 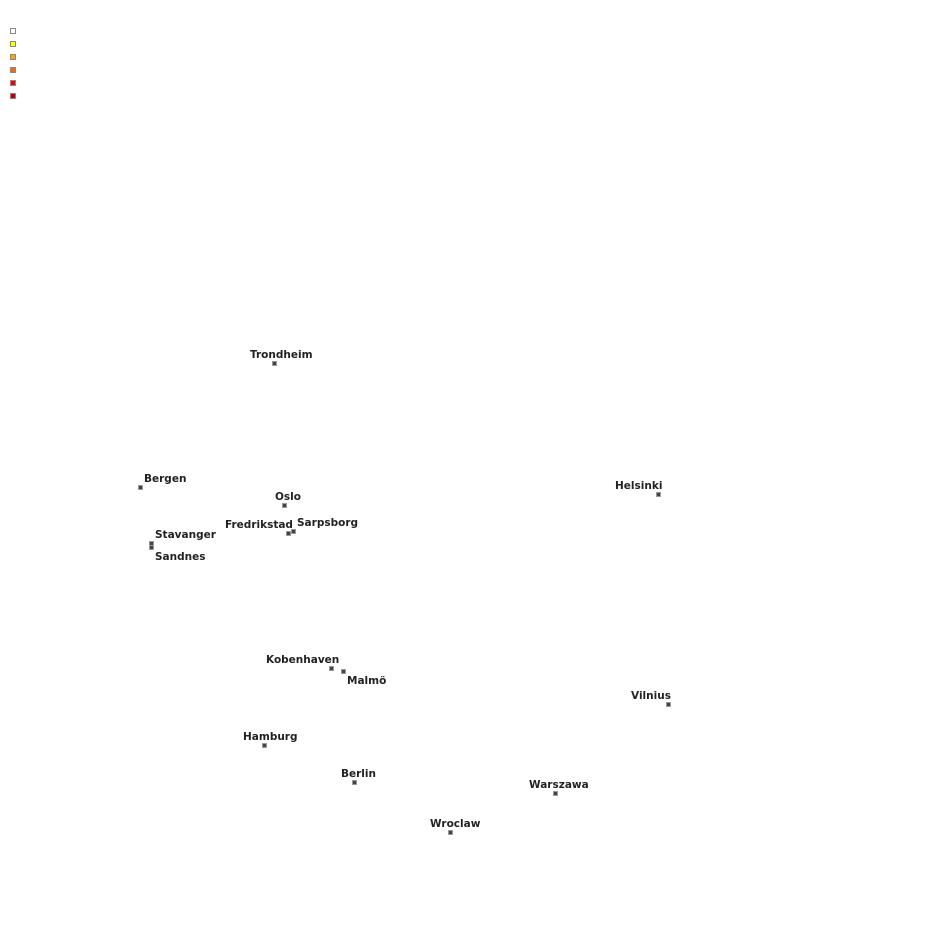 I want to click on city-marker-fredrikstad, so click(x=288, y=533).